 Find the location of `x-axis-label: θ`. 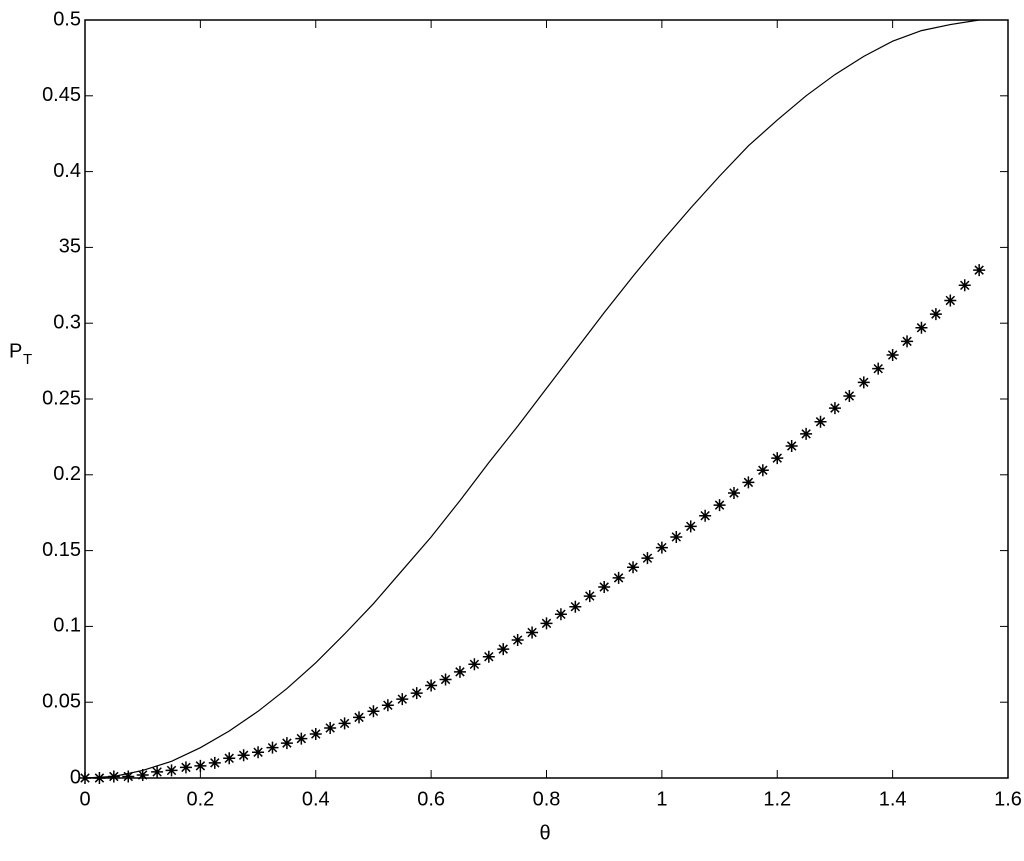

x-axis-label: θ is located at coordinates (544, 833).